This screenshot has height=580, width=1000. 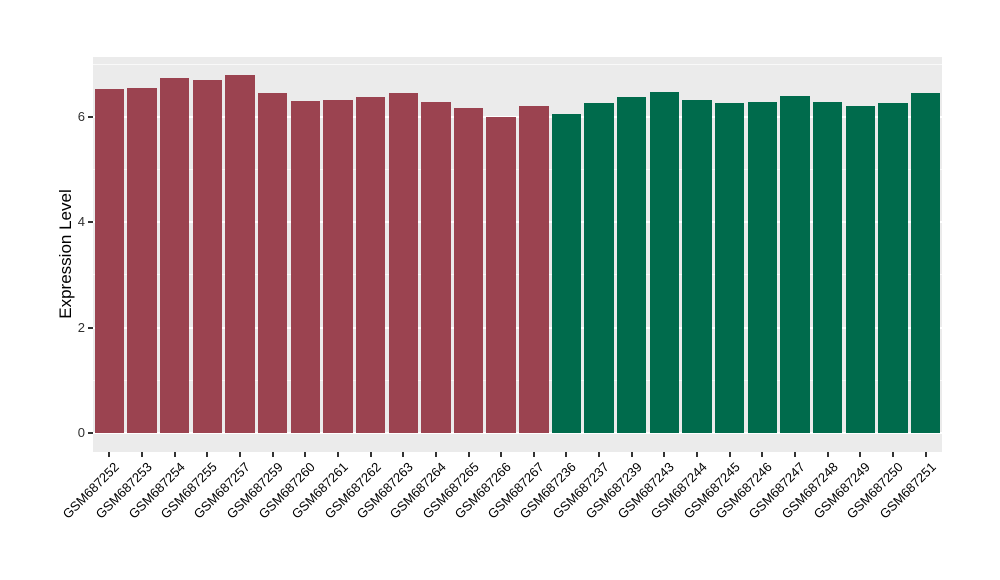 What do you see at coordinates (65, 254) in the screenshot?
I see `y-axis-title: Expression Level` at bounding box center [65, 254].